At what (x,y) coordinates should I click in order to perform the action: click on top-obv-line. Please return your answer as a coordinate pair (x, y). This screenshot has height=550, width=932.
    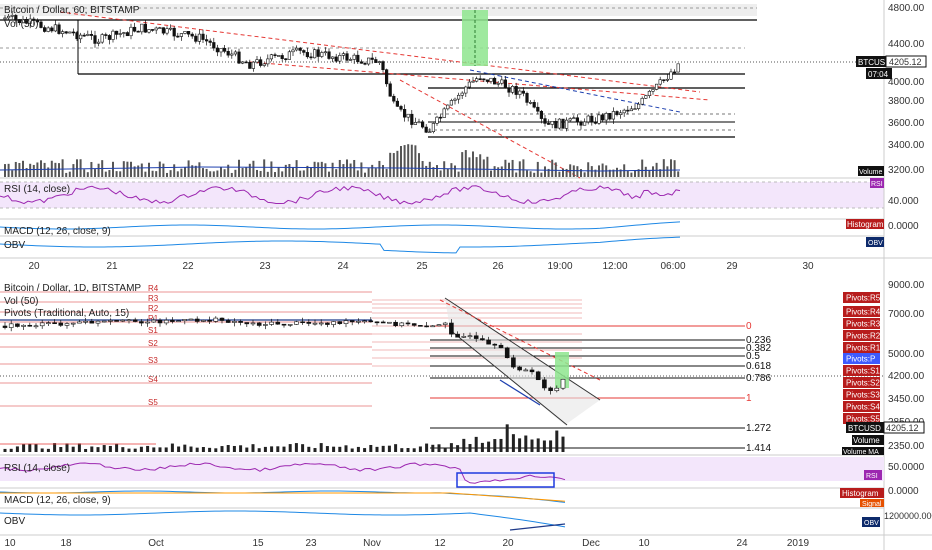
    Looking at the image, I should click on (340, 245).